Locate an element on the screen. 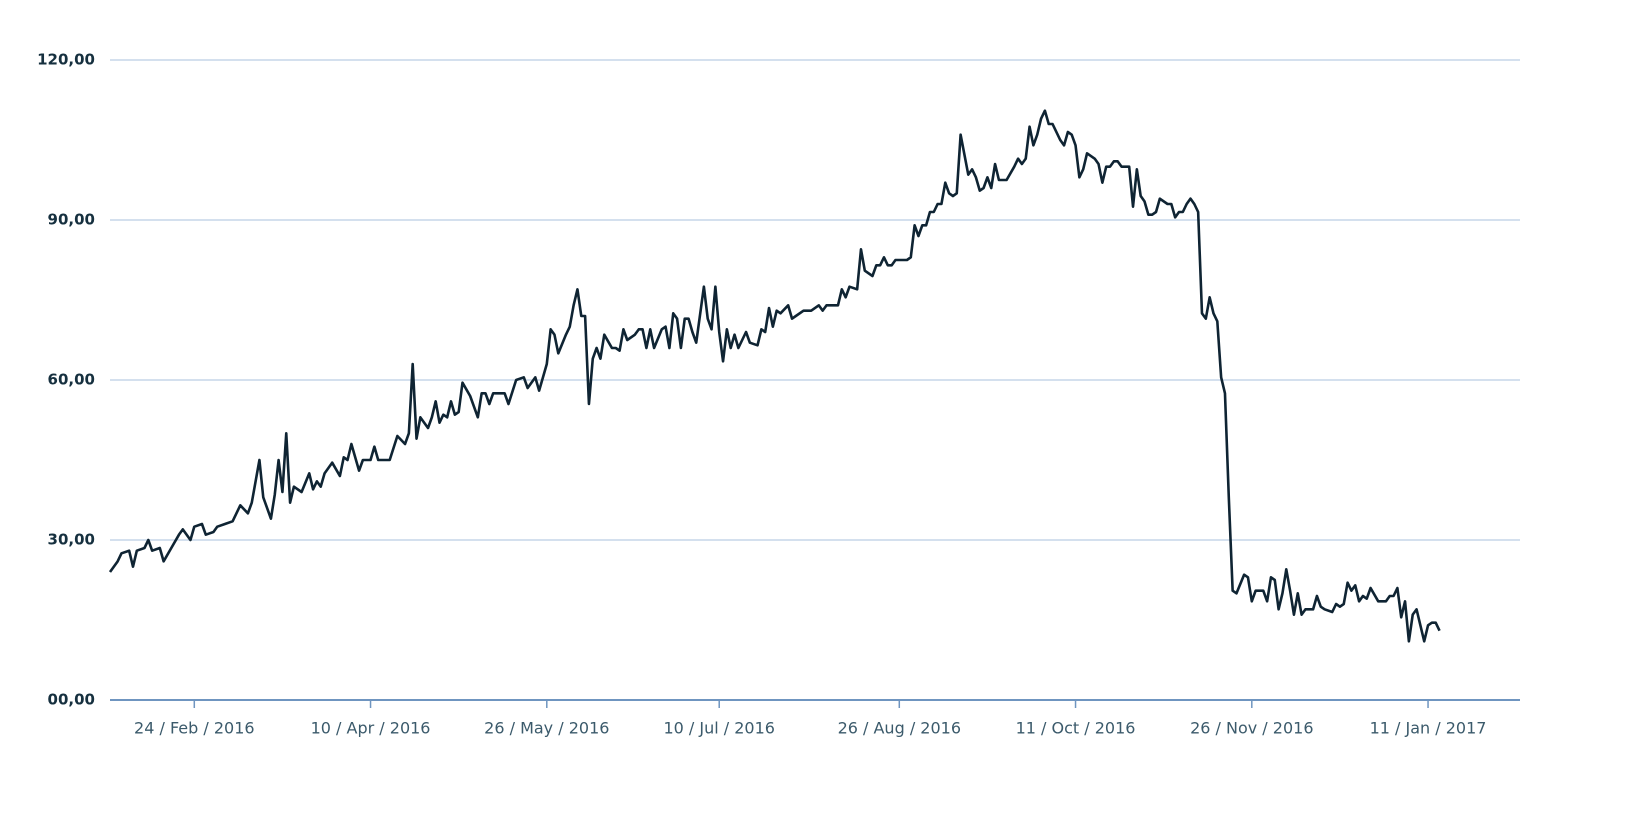  y-tick-label: 120,00 is located at coordinates (66, 60).